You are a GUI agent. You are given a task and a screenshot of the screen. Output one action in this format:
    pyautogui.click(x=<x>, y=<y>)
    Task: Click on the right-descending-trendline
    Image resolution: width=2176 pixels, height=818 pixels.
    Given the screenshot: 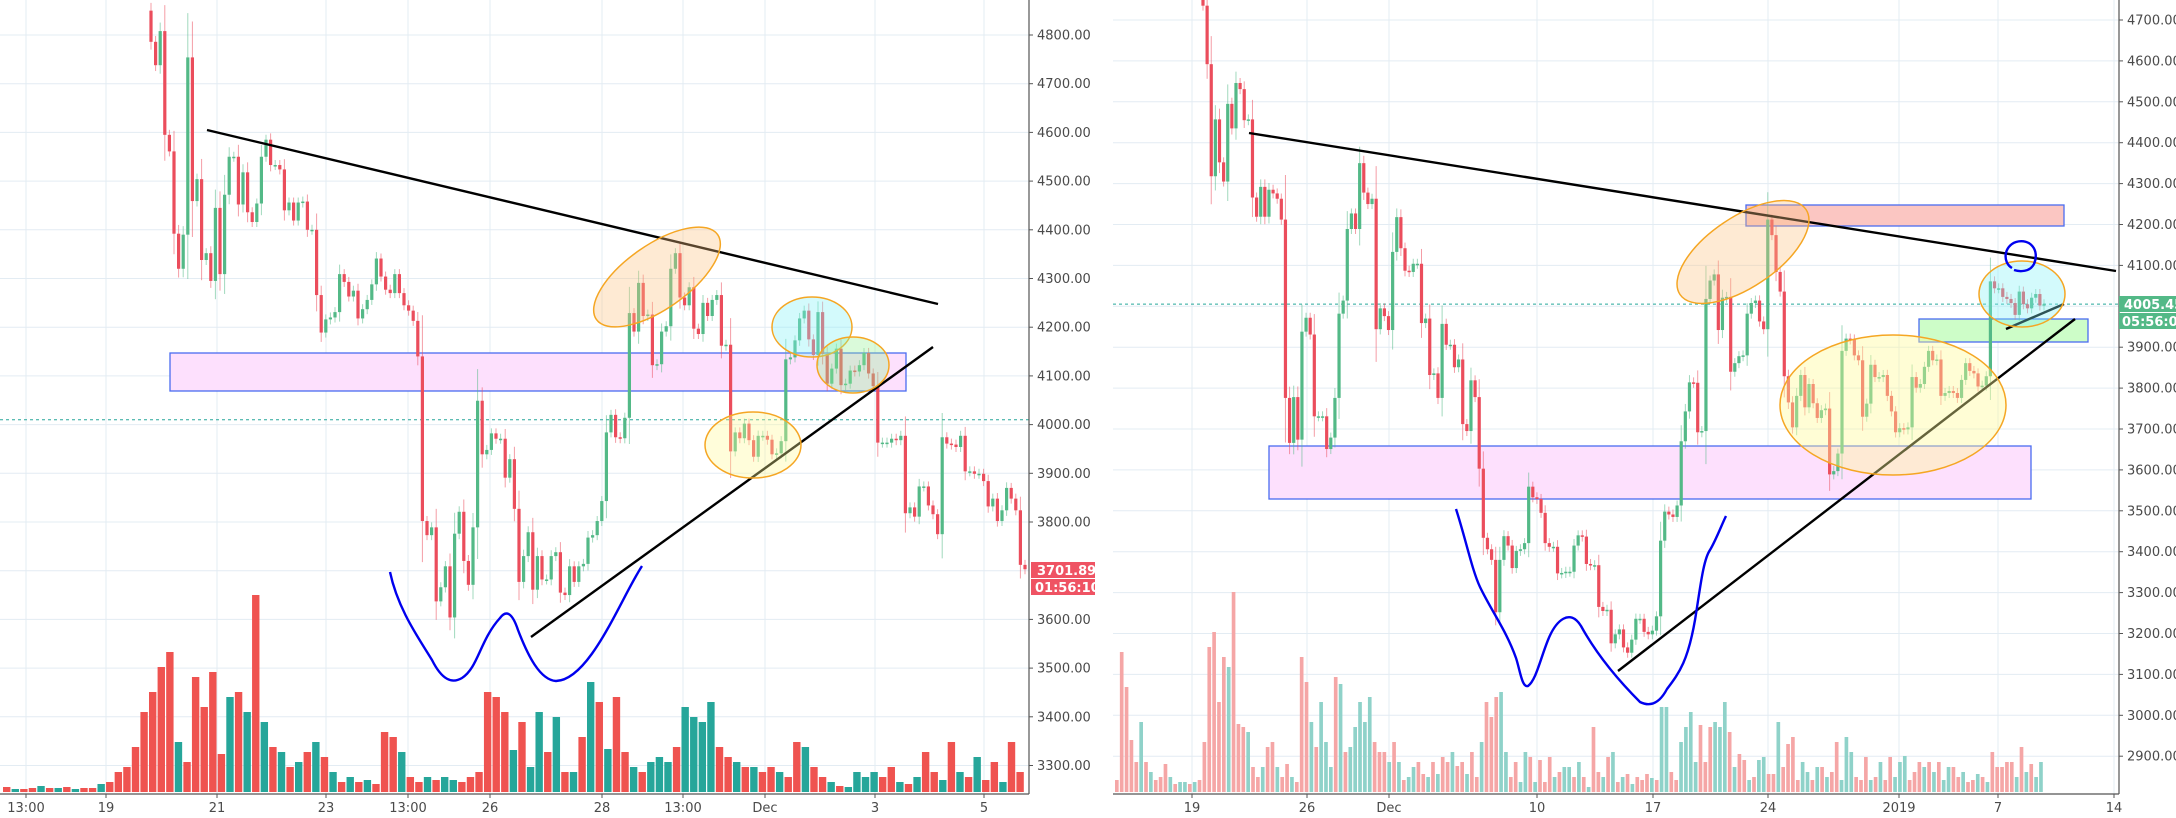 What is the action you would take?
    pyautogui.click(x=1682, y=202)
    